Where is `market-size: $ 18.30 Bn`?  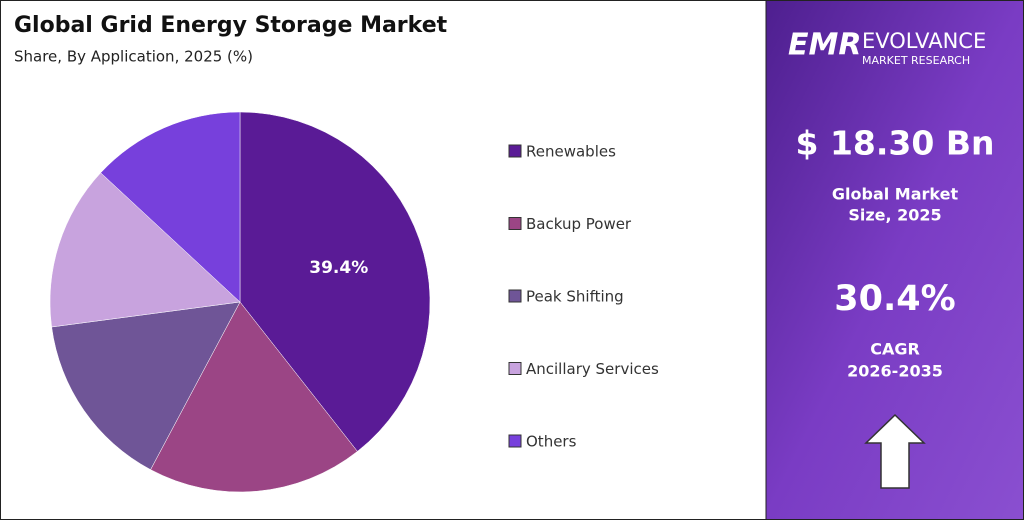 market-size: $ 18.30 Bn is located at coordinates (895, 143).